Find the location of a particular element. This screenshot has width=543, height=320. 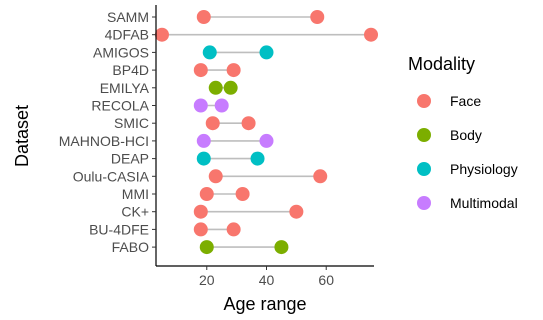

legend-title: Modality is located at coordinates (441, 64).